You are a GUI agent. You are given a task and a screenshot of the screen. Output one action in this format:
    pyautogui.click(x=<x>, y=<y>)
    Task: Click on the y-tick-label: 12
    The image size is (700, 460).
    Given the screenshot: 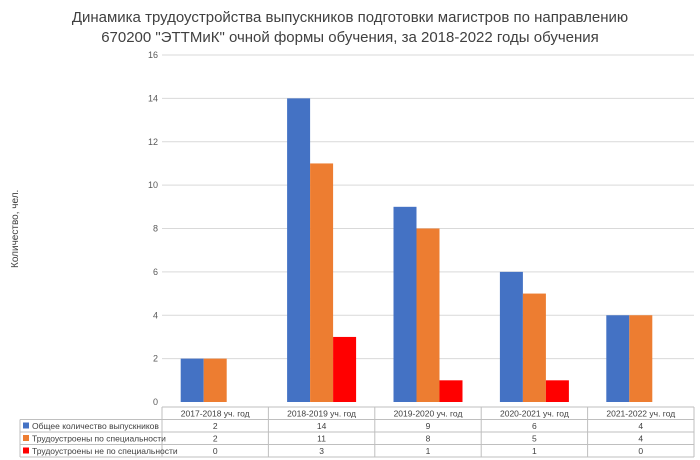 What is the action you would take?
    pyautogui.click(x=153, y=142)
    